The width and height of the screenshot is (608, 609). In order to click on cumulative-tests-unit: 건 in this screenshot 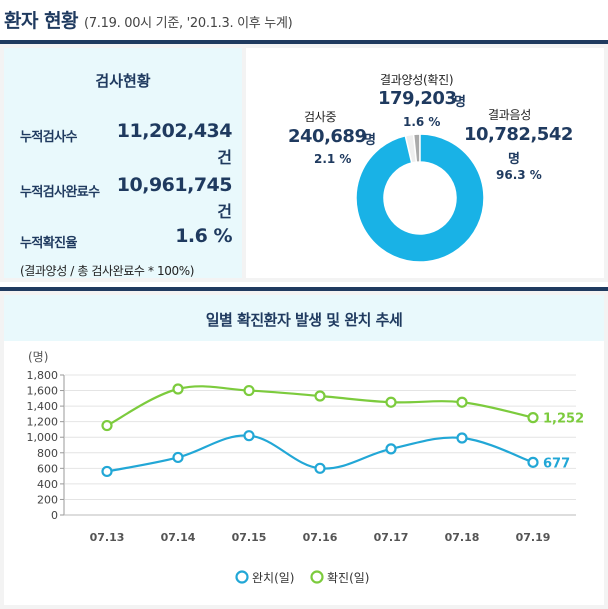, I will do `click(224, 157)`.